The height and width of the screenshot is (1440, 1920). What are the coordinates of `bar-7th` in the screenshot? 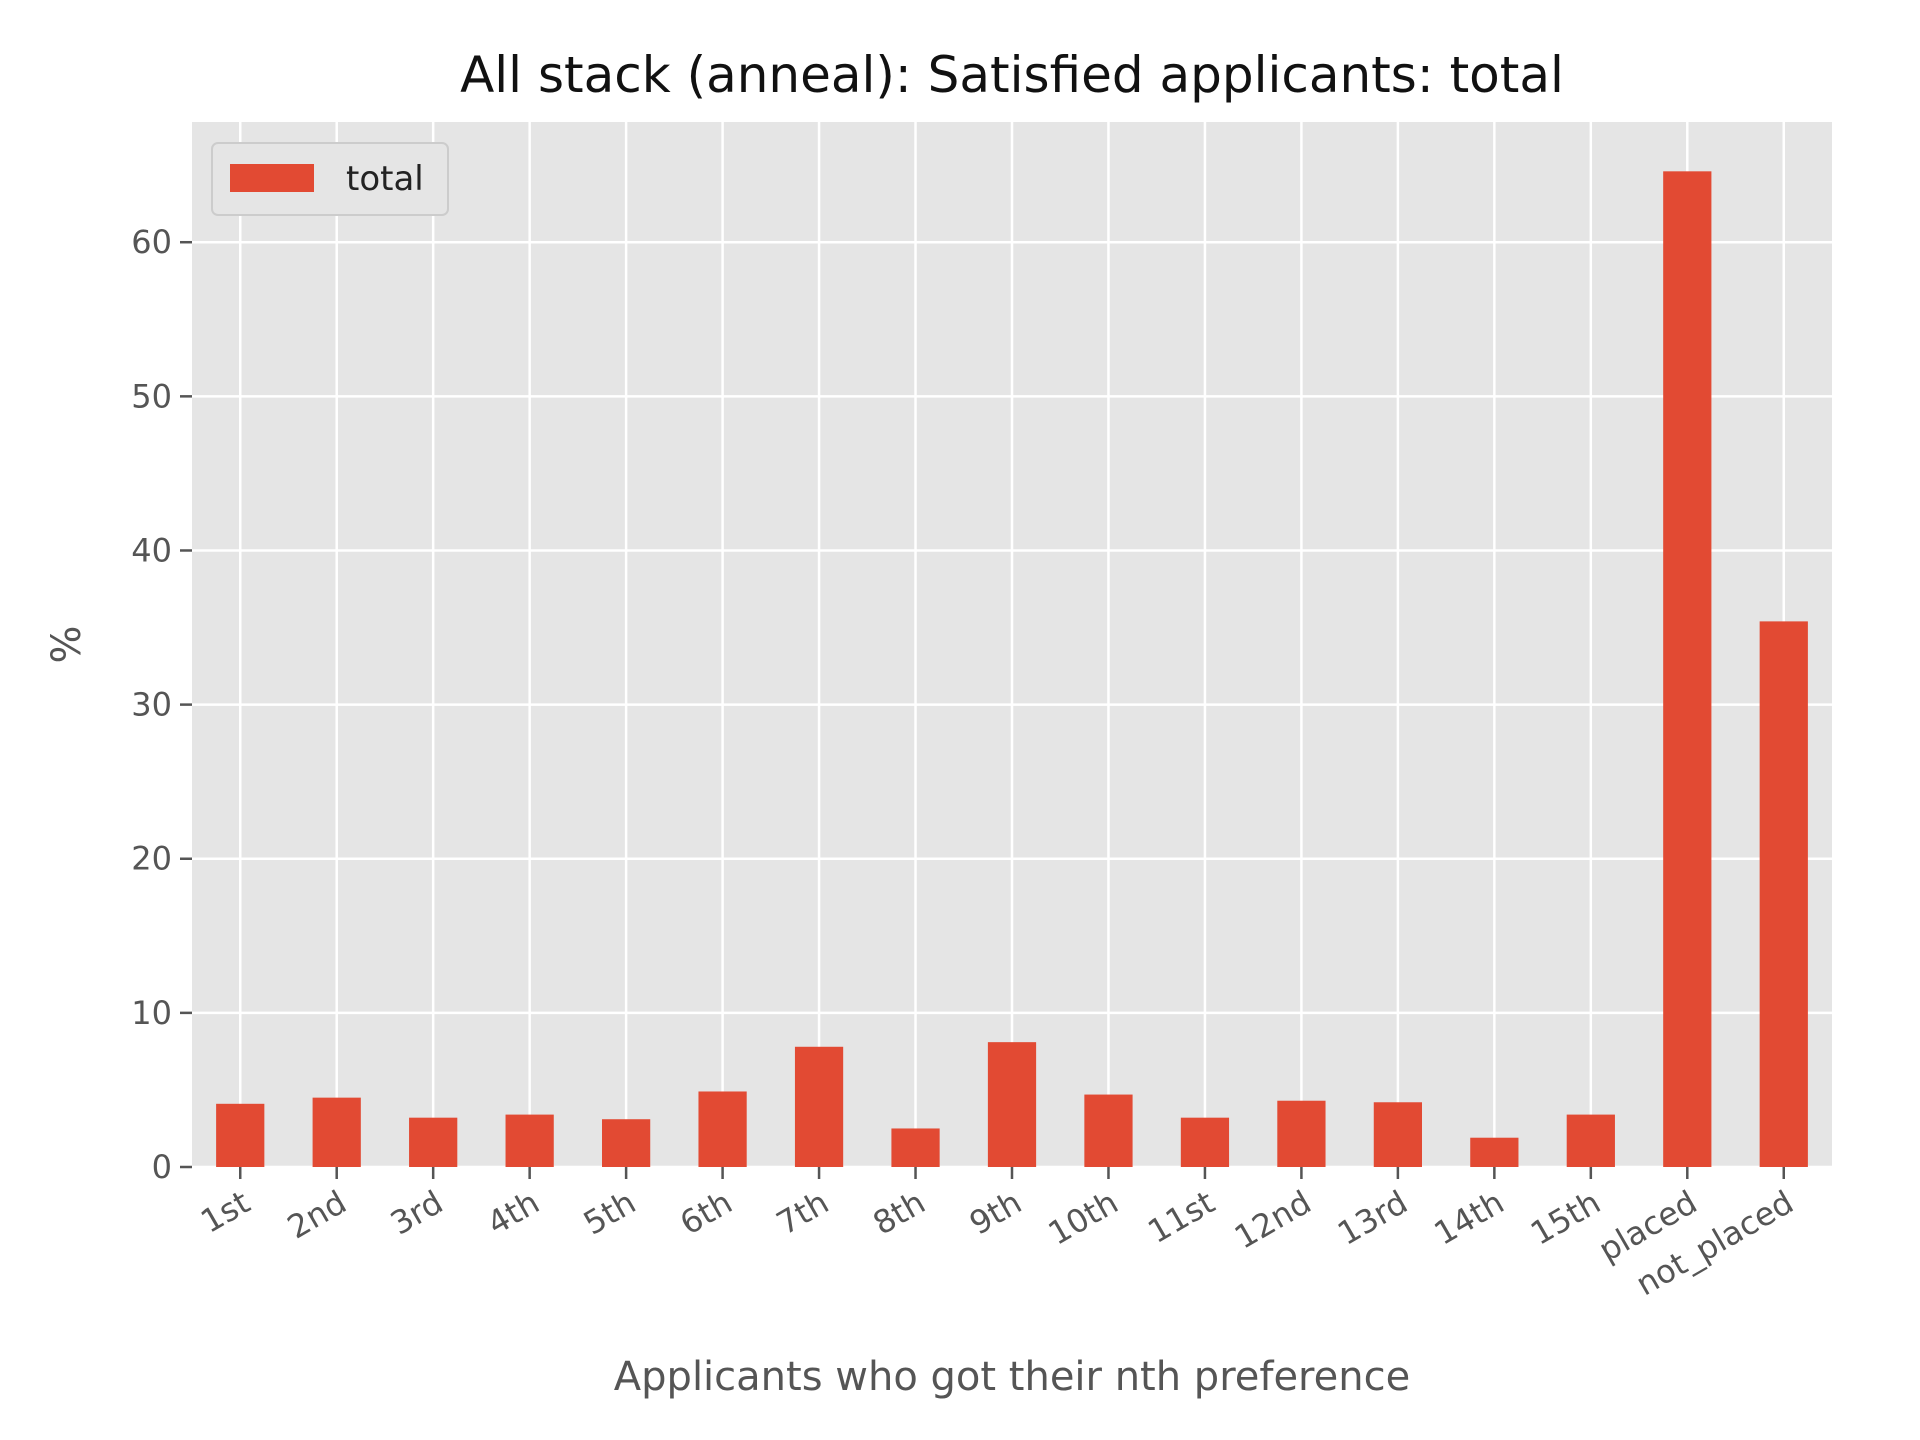 It's located at (819, 1106).